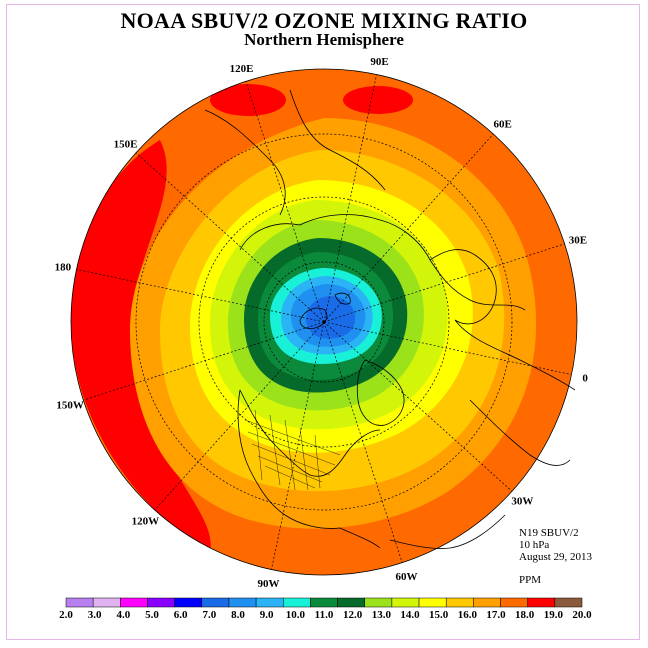 This screenshot has width=648, height=648. Describe the element at coordinates (468, 615) in the screenshot. I see `colorbar-tick-label: 16.0` at that location.